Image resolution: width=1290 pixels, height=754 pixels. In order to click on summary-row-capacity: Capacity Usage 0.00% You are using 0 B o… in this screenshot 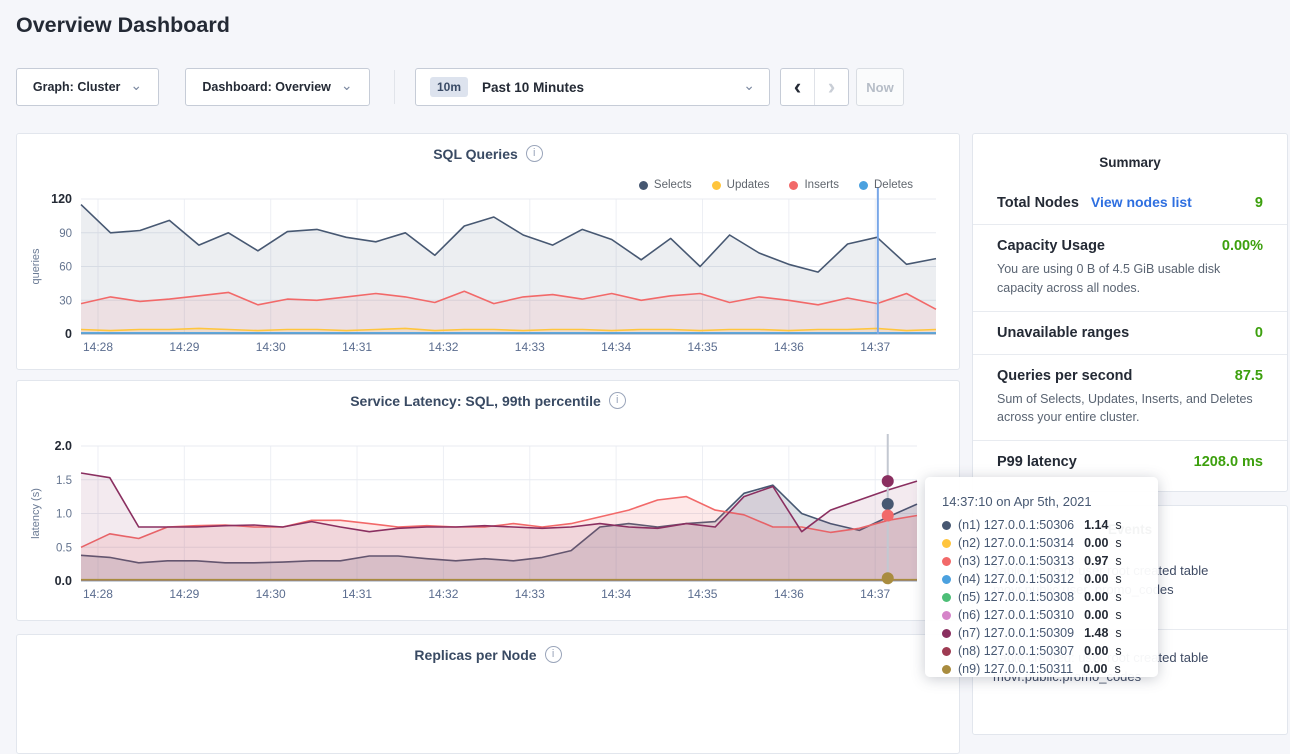, I will do `click(1130, 267)`.